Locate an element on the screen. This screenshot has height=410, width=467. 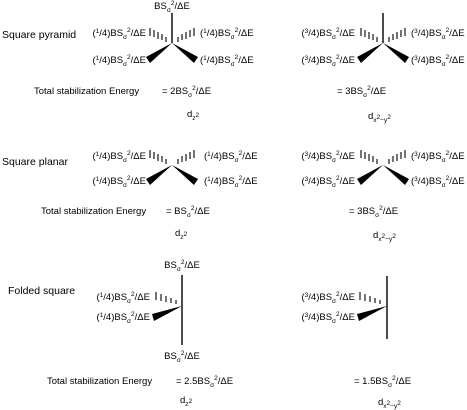
square-pyramid-dx2y2-structure is located at coordinates (383, 38).